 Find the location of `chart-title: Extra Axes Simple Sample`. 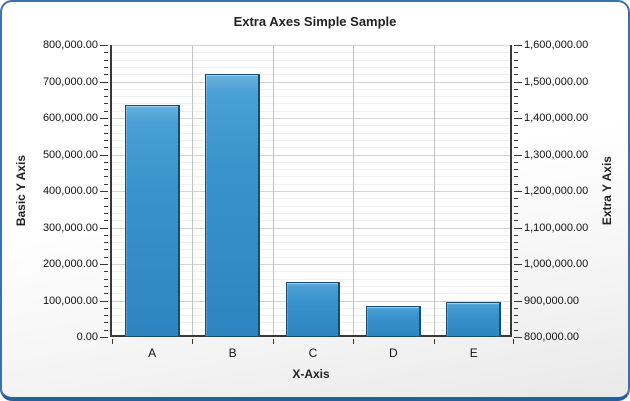

chart-title: Extra Axes Simple Sample is located at coordinates (315, 21).